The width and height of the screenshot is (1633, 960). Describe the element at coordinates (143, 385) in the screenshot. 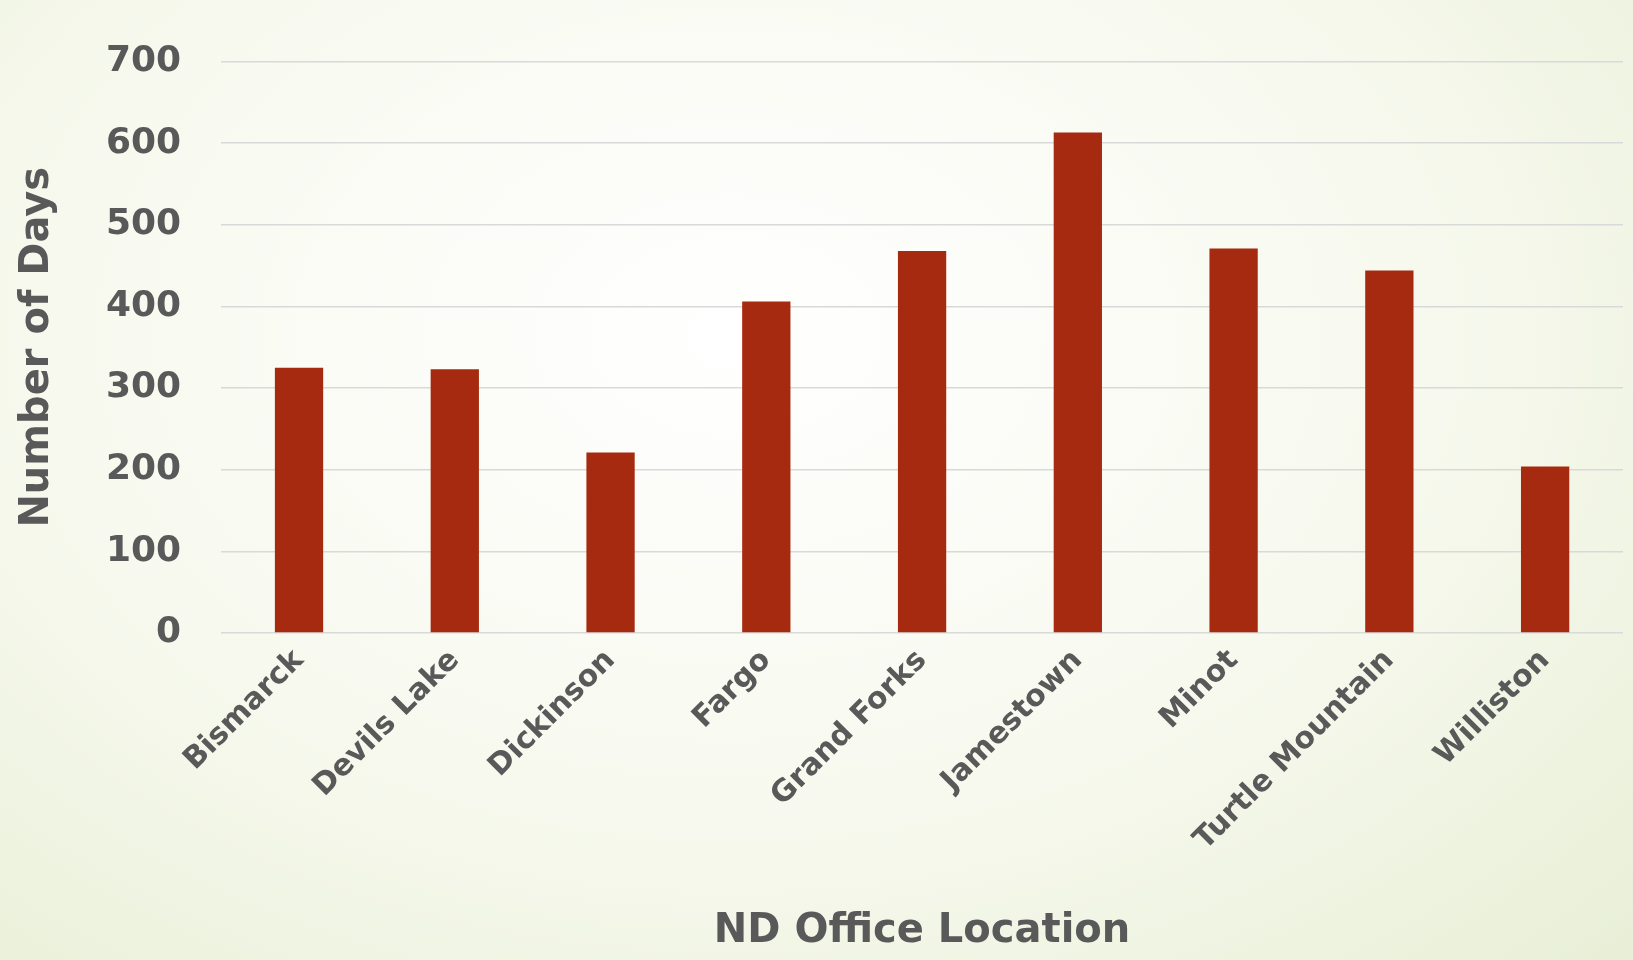

I see `y-tick-label: 300` at that location.